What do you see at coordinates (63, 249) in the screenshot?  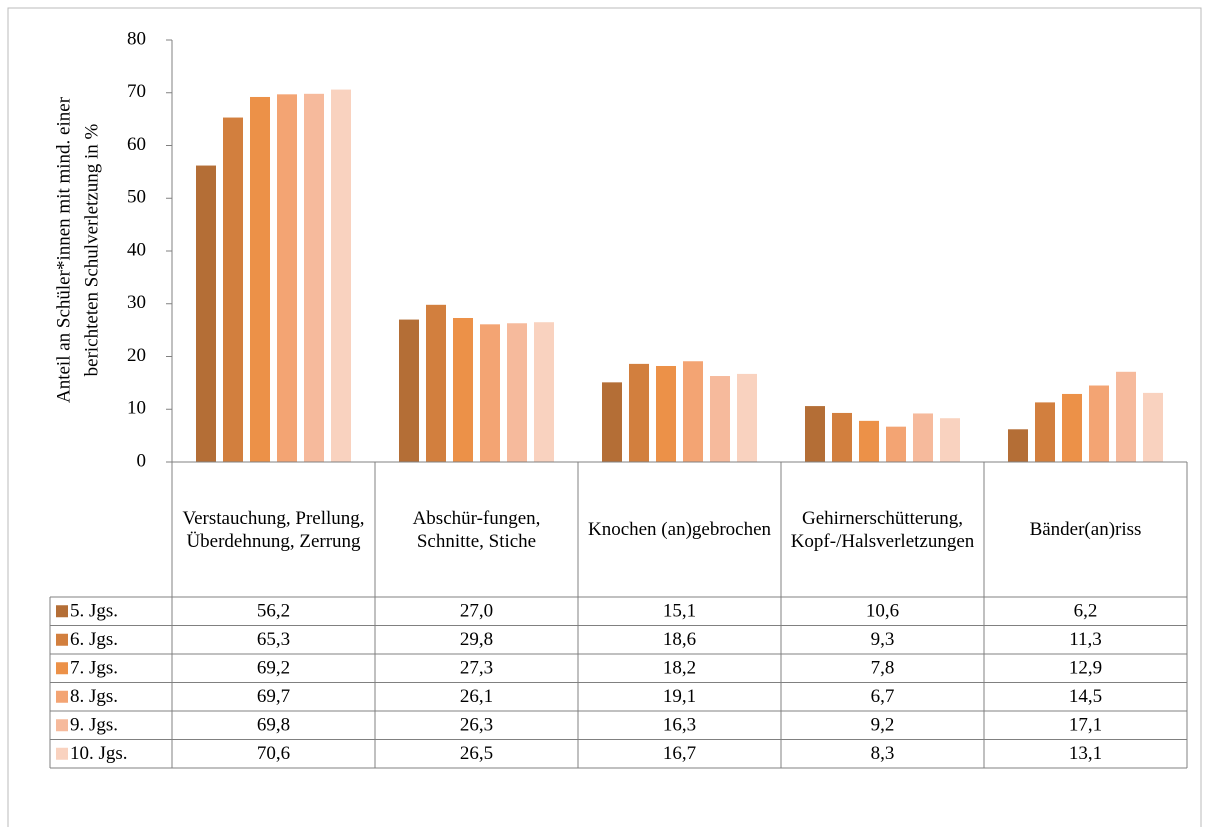 I see `y-axis-label: Anteil an Schüler*innen mit mind. einer` at bounding box center [63, 249].